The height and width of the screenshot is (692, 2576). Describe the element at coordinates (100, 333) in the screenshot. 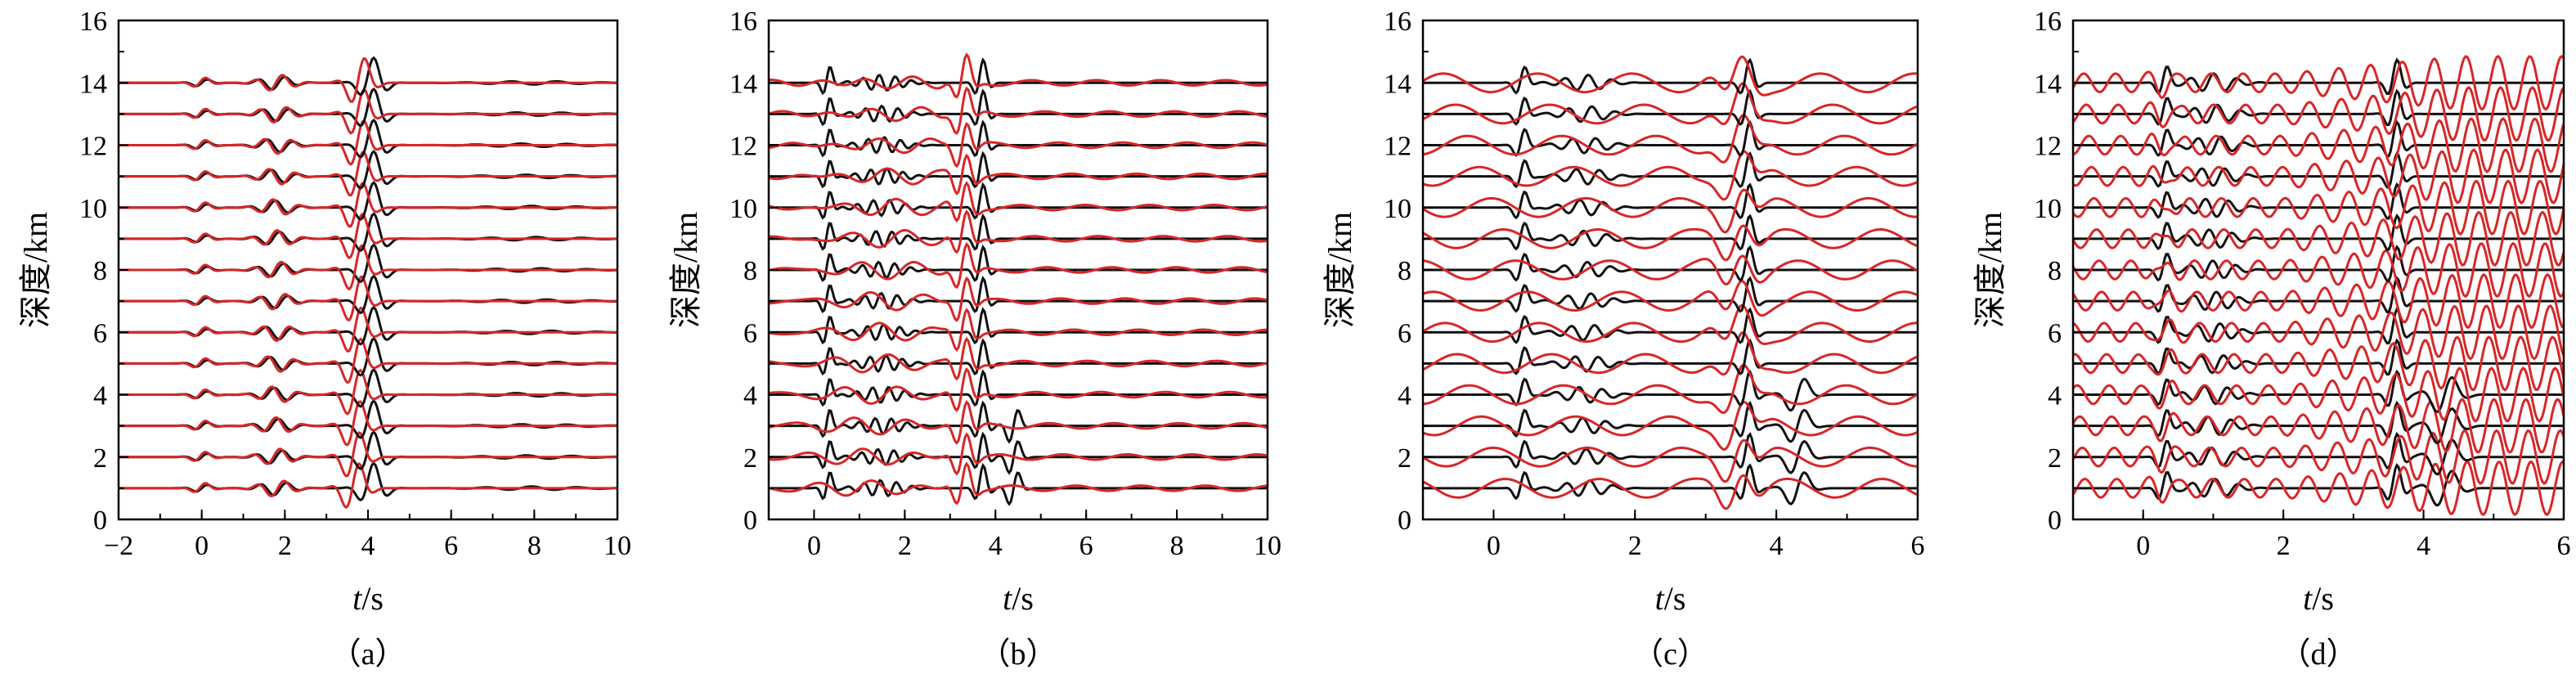

I see `y-tick-label: 6` at that location.